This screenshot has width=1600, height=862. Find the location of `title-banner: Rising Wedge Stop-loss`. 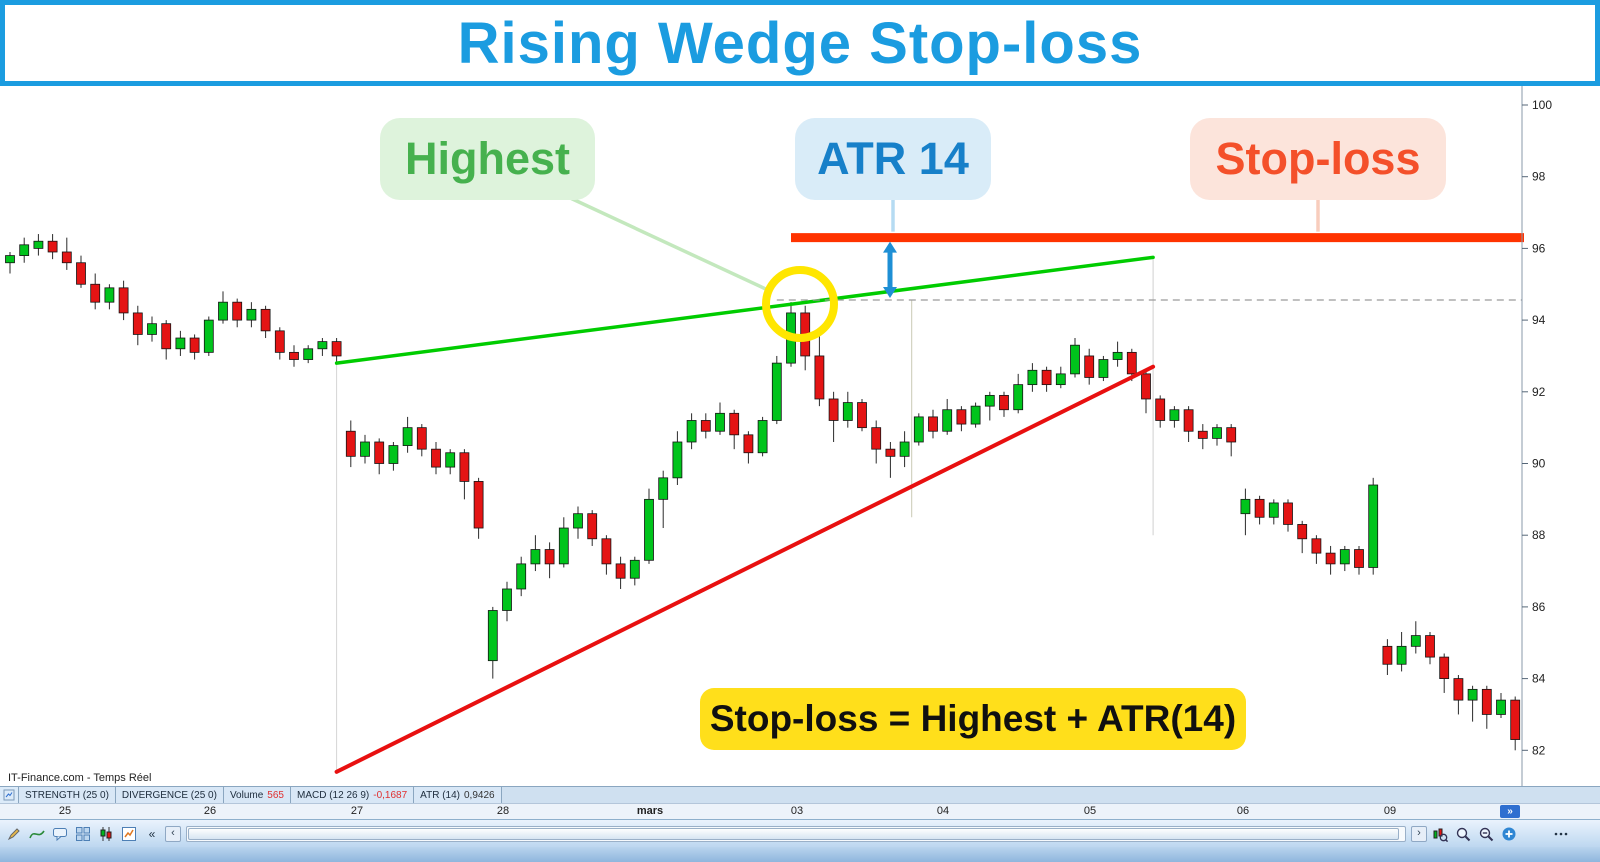

title-banner: Rising Wedge Stop-loss is located at coordinates (800, 43).